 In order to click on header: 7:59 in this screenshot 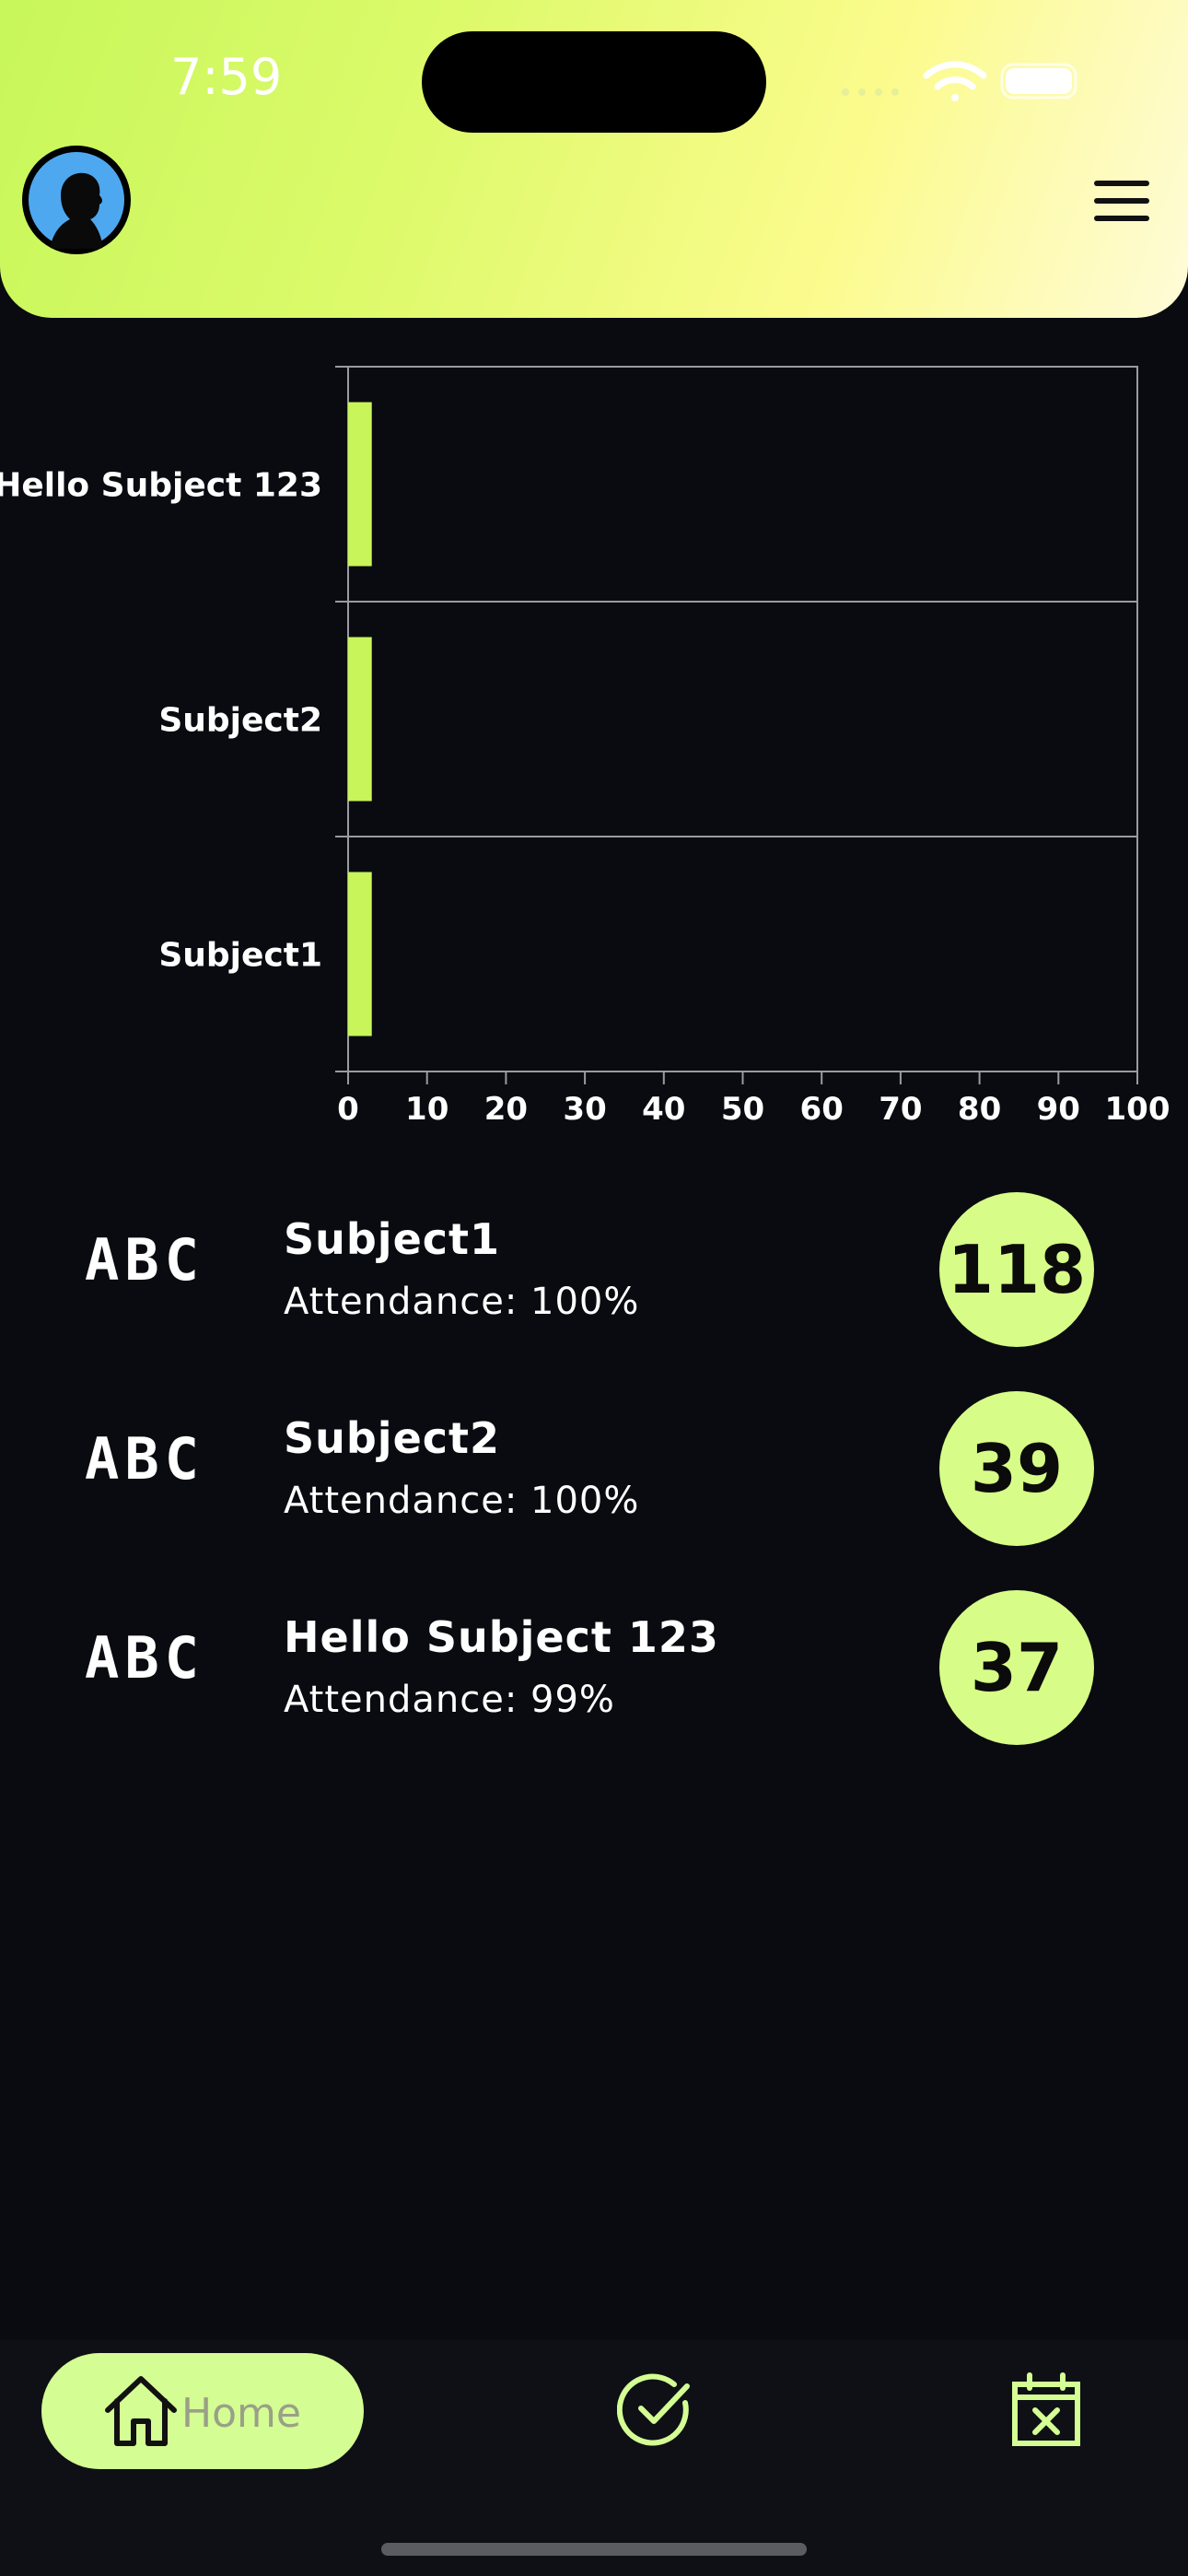, I will do `click(594, 159)`.